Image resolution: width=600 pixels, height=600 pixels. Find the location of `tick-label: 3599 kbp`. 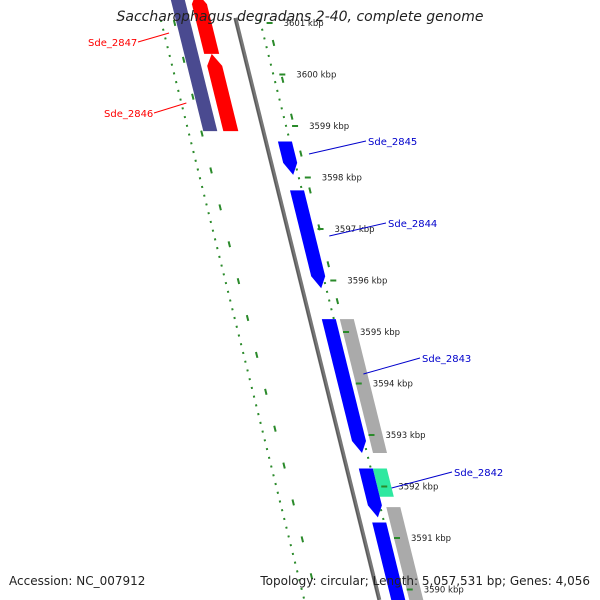

tick-label: 3599 kbp is located at coordinates (329, 127).